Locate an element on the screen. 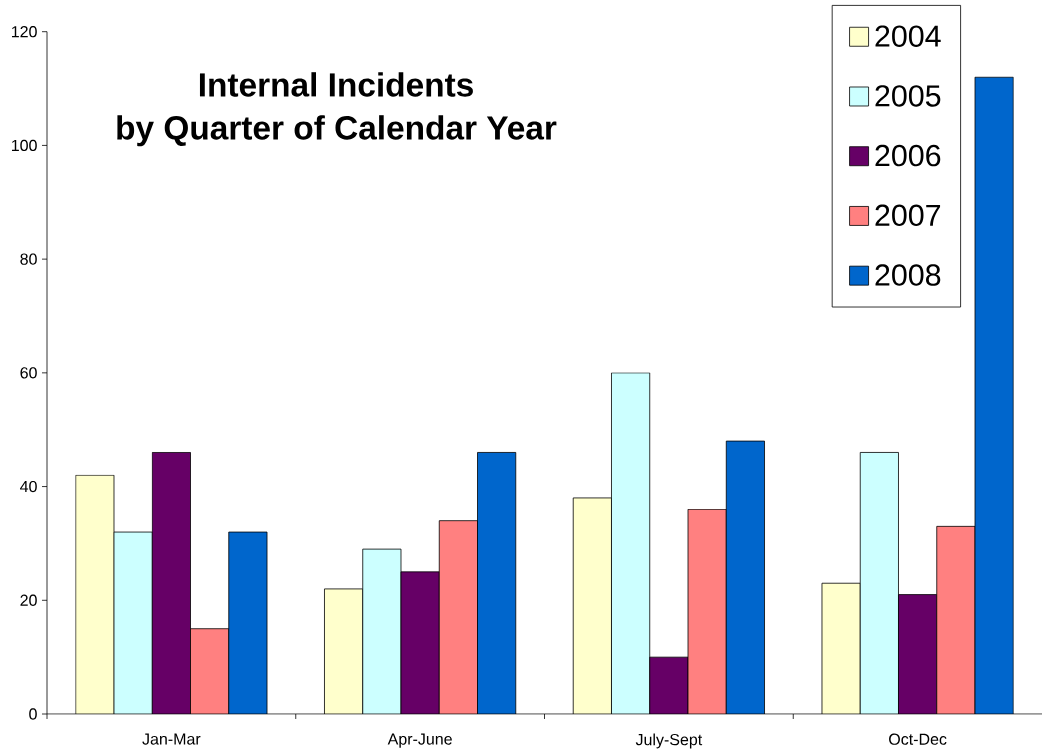 The height and width of the screenshot is (753, 1042). legend-label: 2008 is located at coordinates (908, 275).